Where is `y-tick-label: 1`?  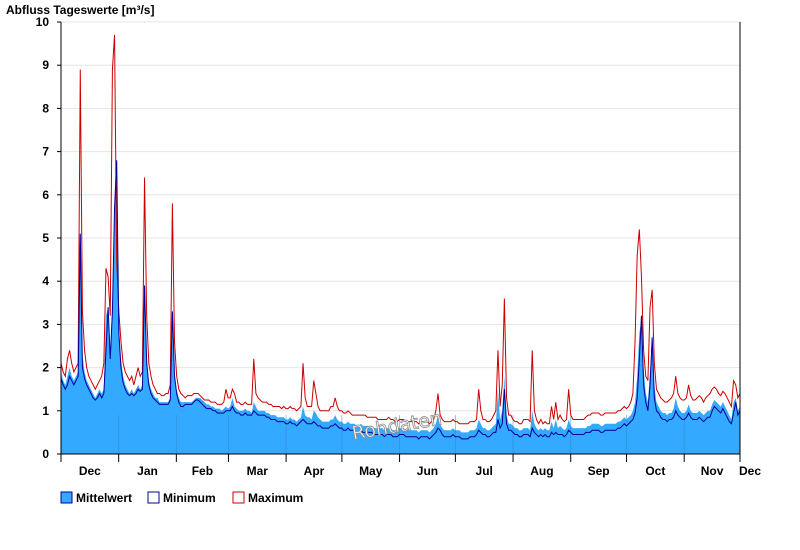 y-tick-label: 1 is located at coordinates (45, 411).